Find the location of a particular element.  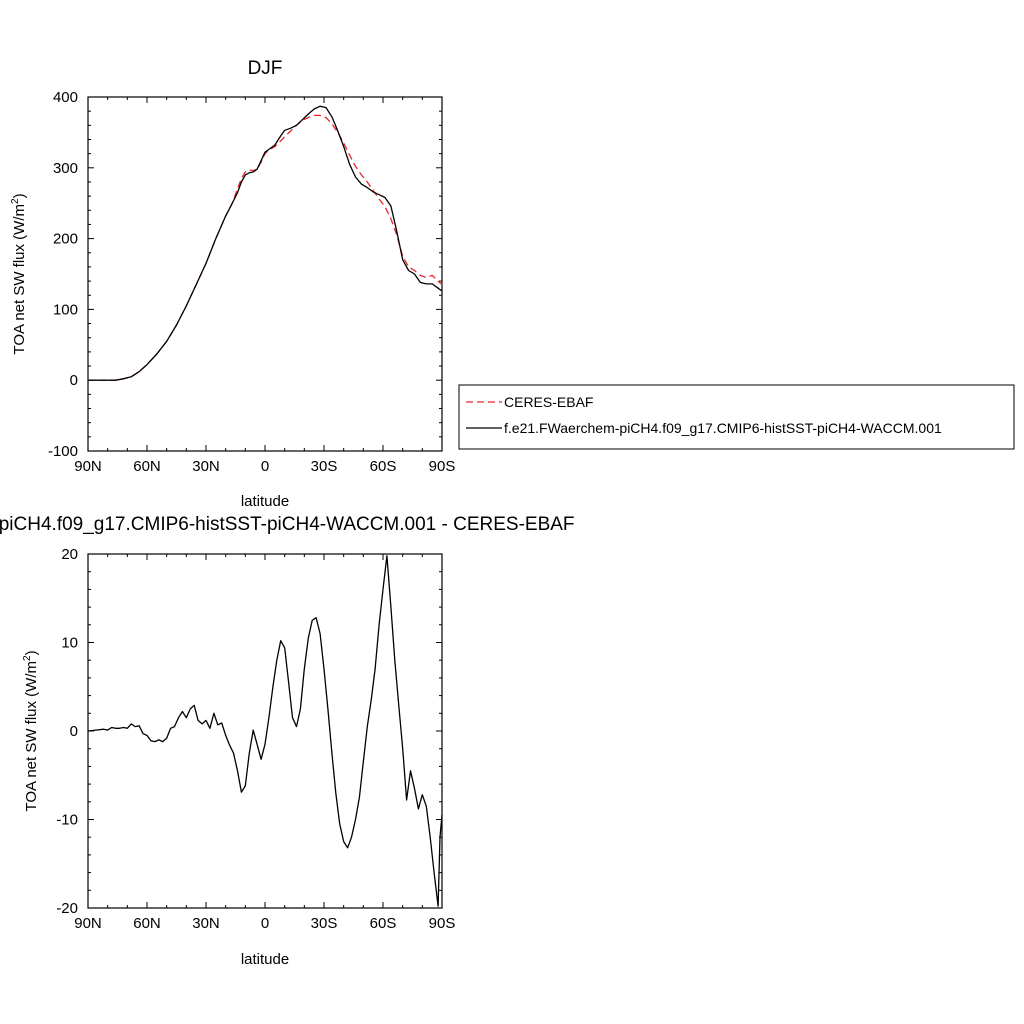

top-x-tick-label: 90N is located at coordinates (88, 466).